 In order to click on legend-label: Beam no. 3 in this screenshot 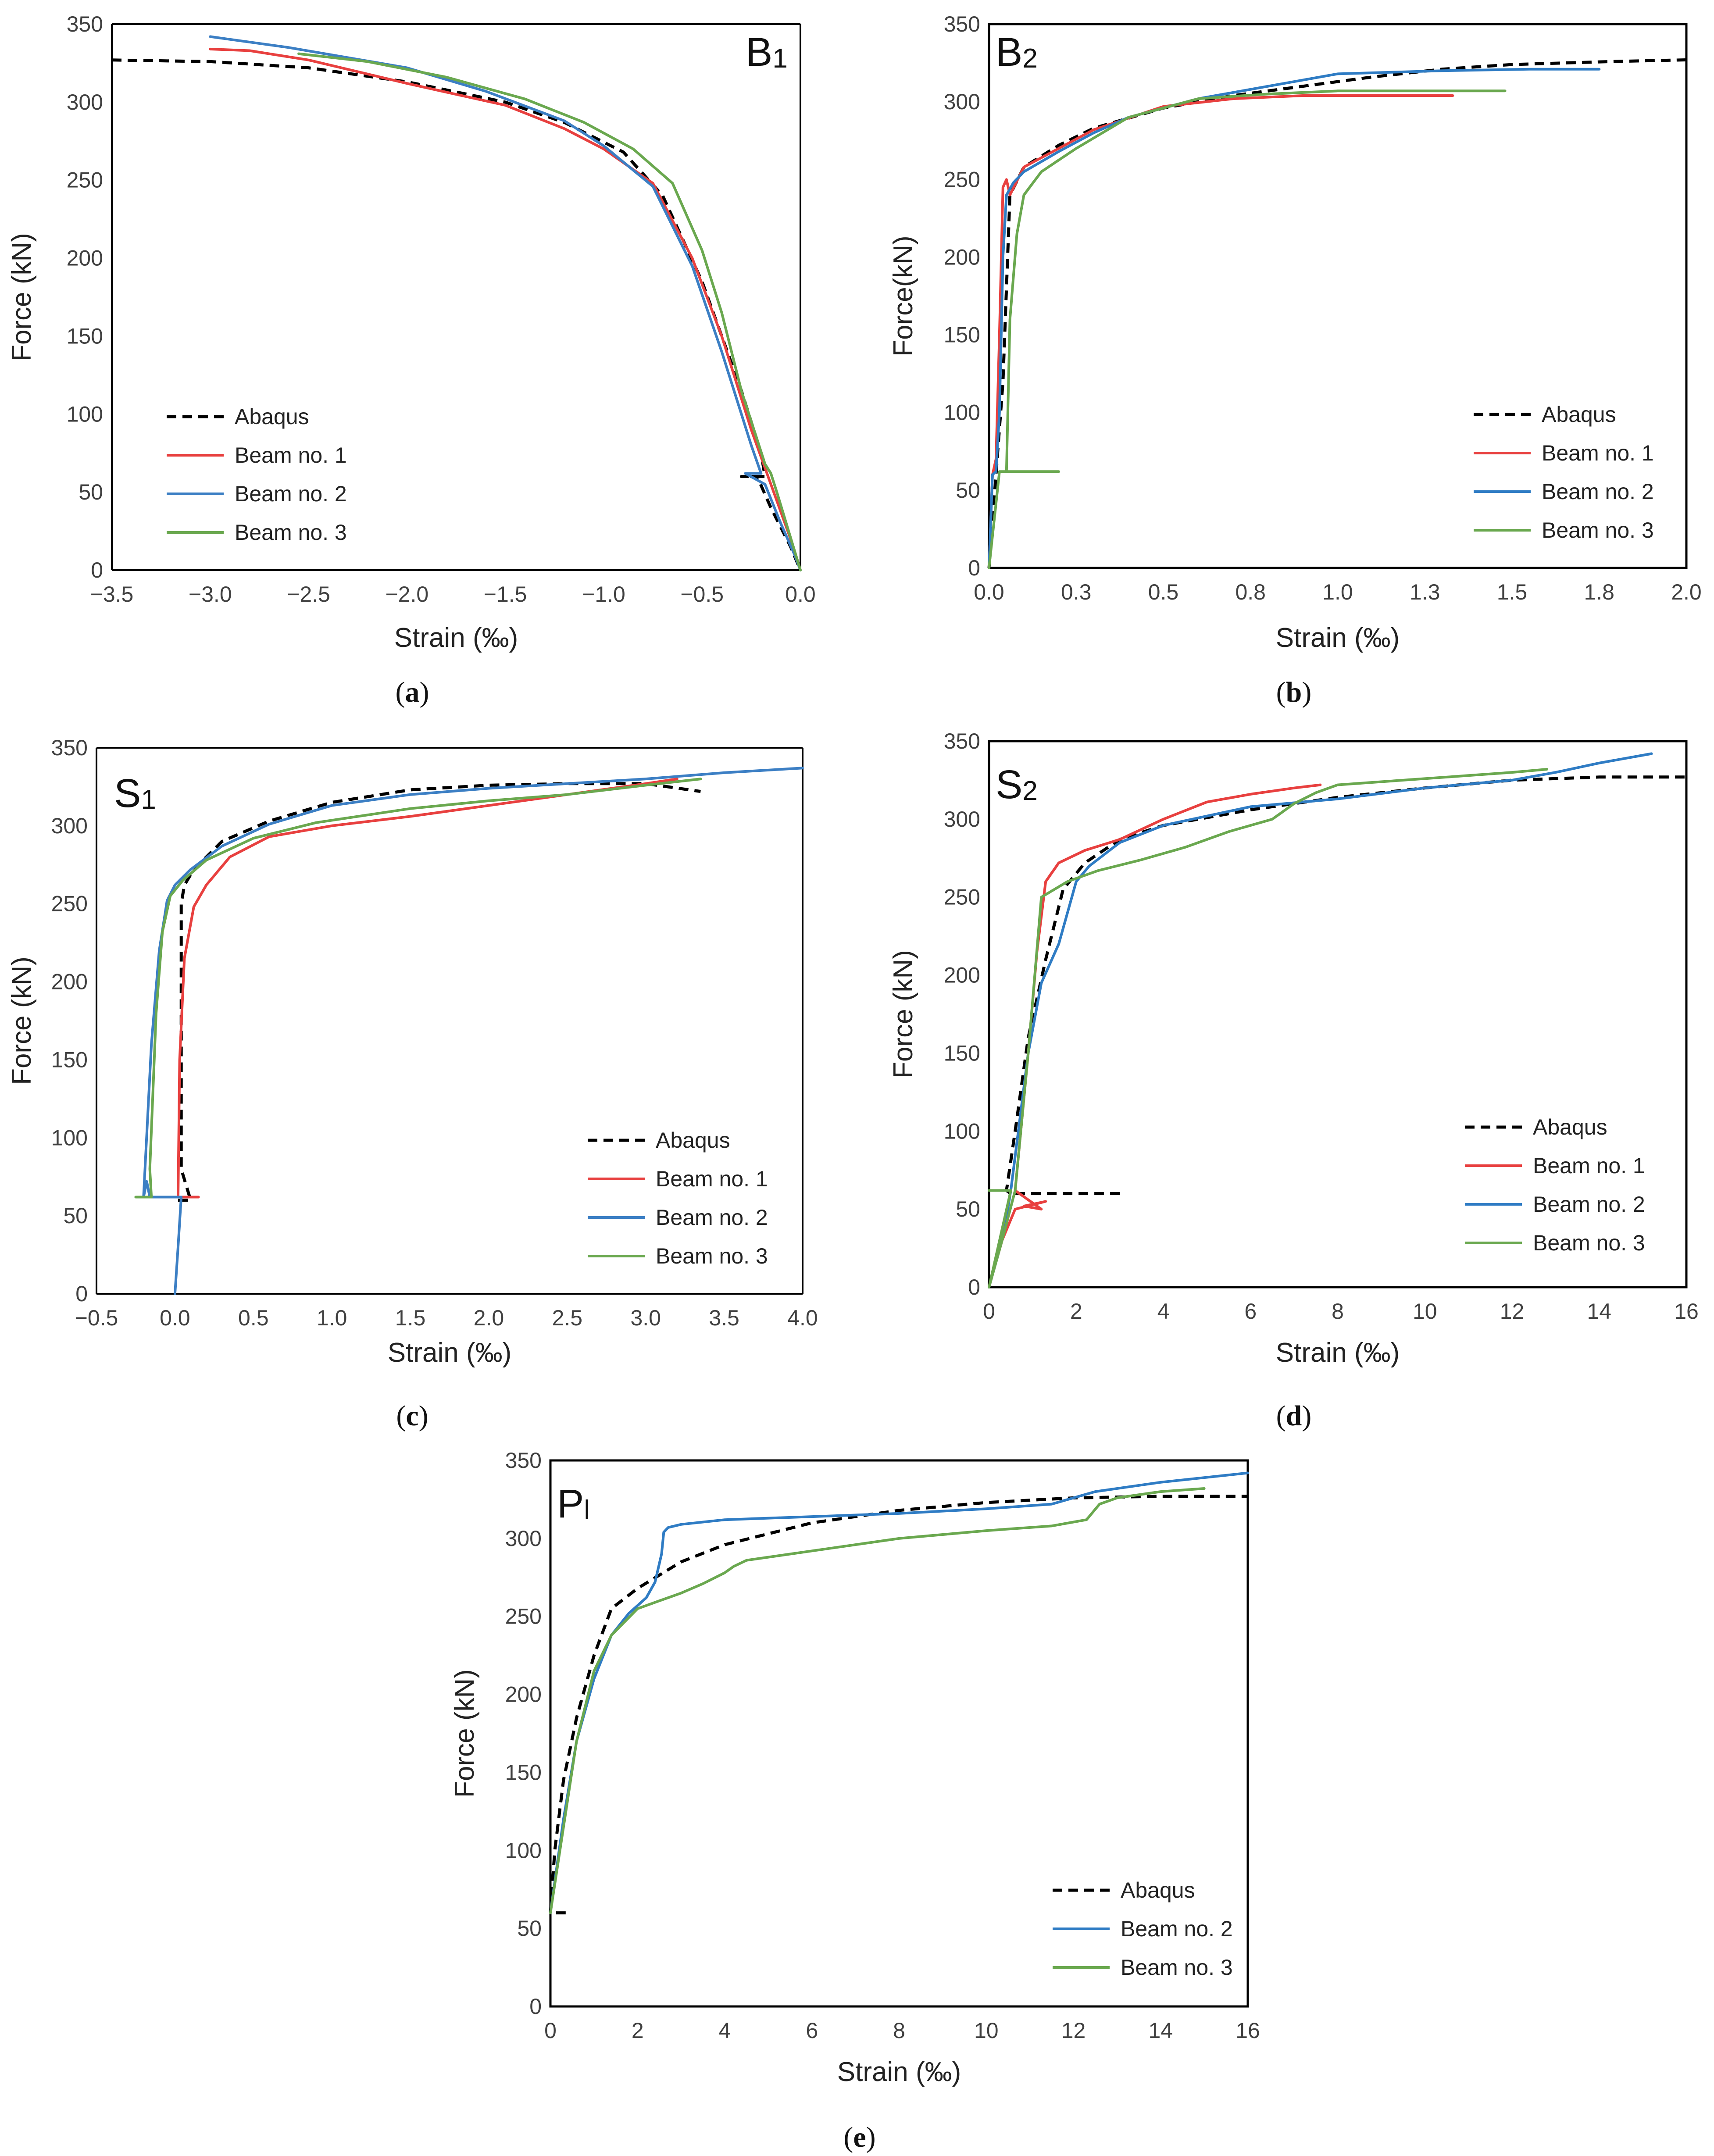, I will do `click(1598, 530)`.